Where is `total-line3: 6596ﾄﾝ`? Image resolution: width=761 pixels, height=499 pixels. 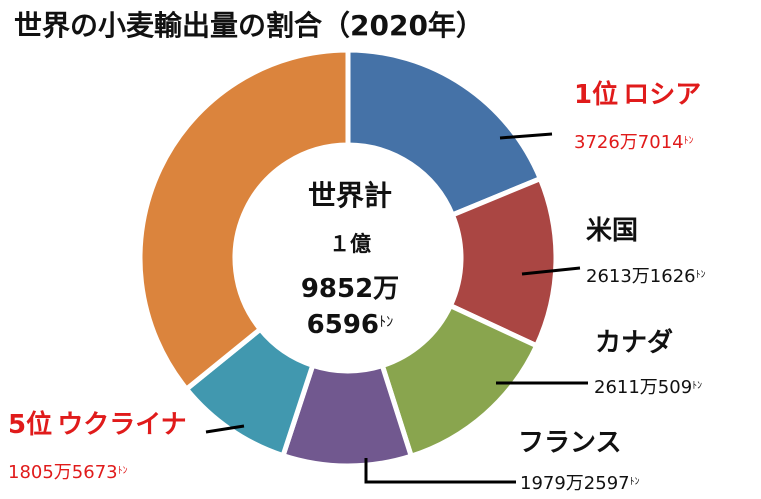 total-line3: 6596ﾄﾝ is located at coordinates (350, 325).